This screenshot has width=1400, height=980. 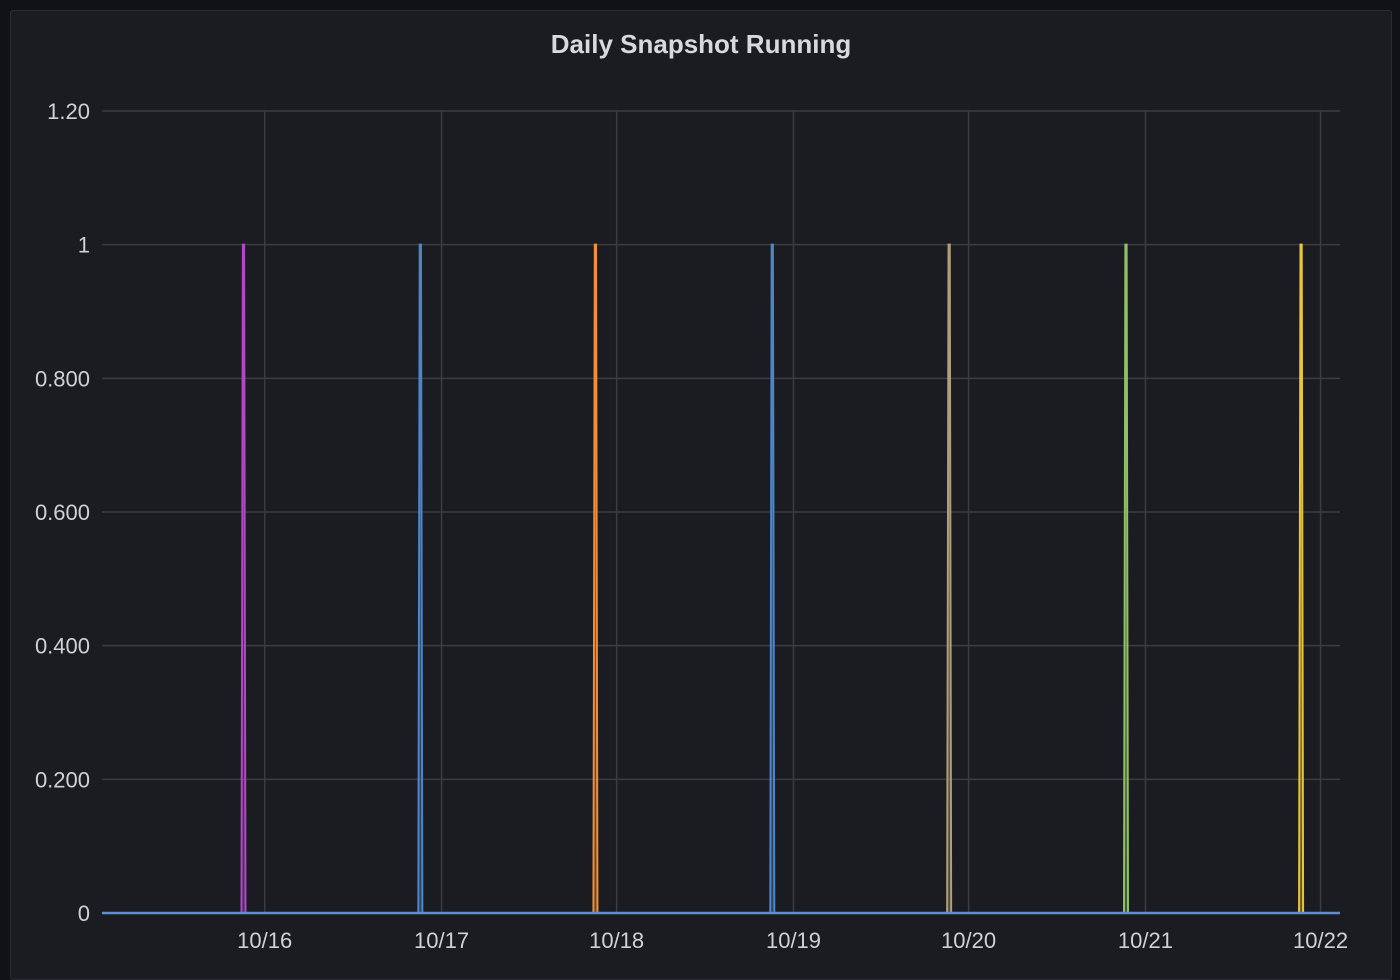 I want to click on y-tick-label: 0.600, so click(x=62, y=512).